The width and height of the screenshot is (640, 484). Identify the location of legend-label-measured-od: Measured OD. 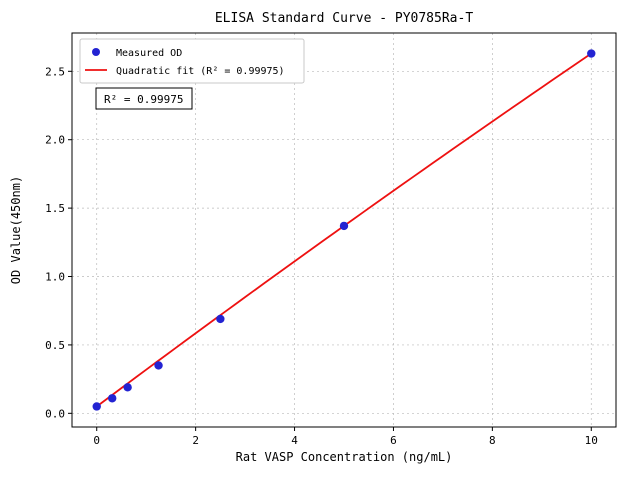
(149, 53).